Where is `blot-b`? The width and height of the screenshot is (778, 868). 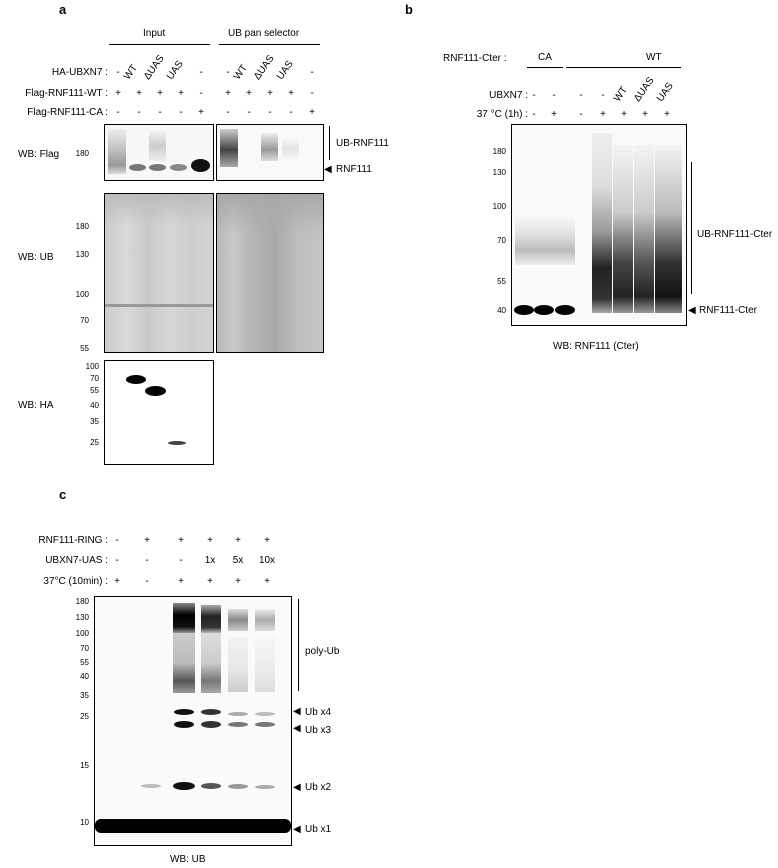
blot-b is located at coordinates (599, 225).